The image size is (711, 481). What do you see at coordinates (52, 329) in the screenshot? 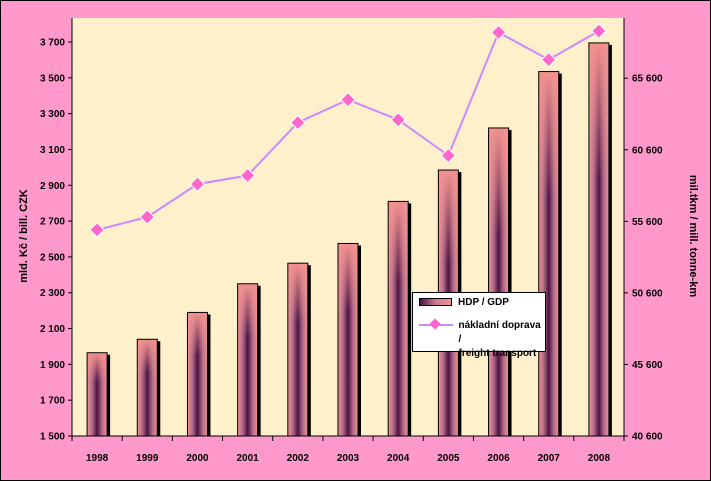
I see `y-tick-label-left: 2 100` at bounding box center [52, 329].